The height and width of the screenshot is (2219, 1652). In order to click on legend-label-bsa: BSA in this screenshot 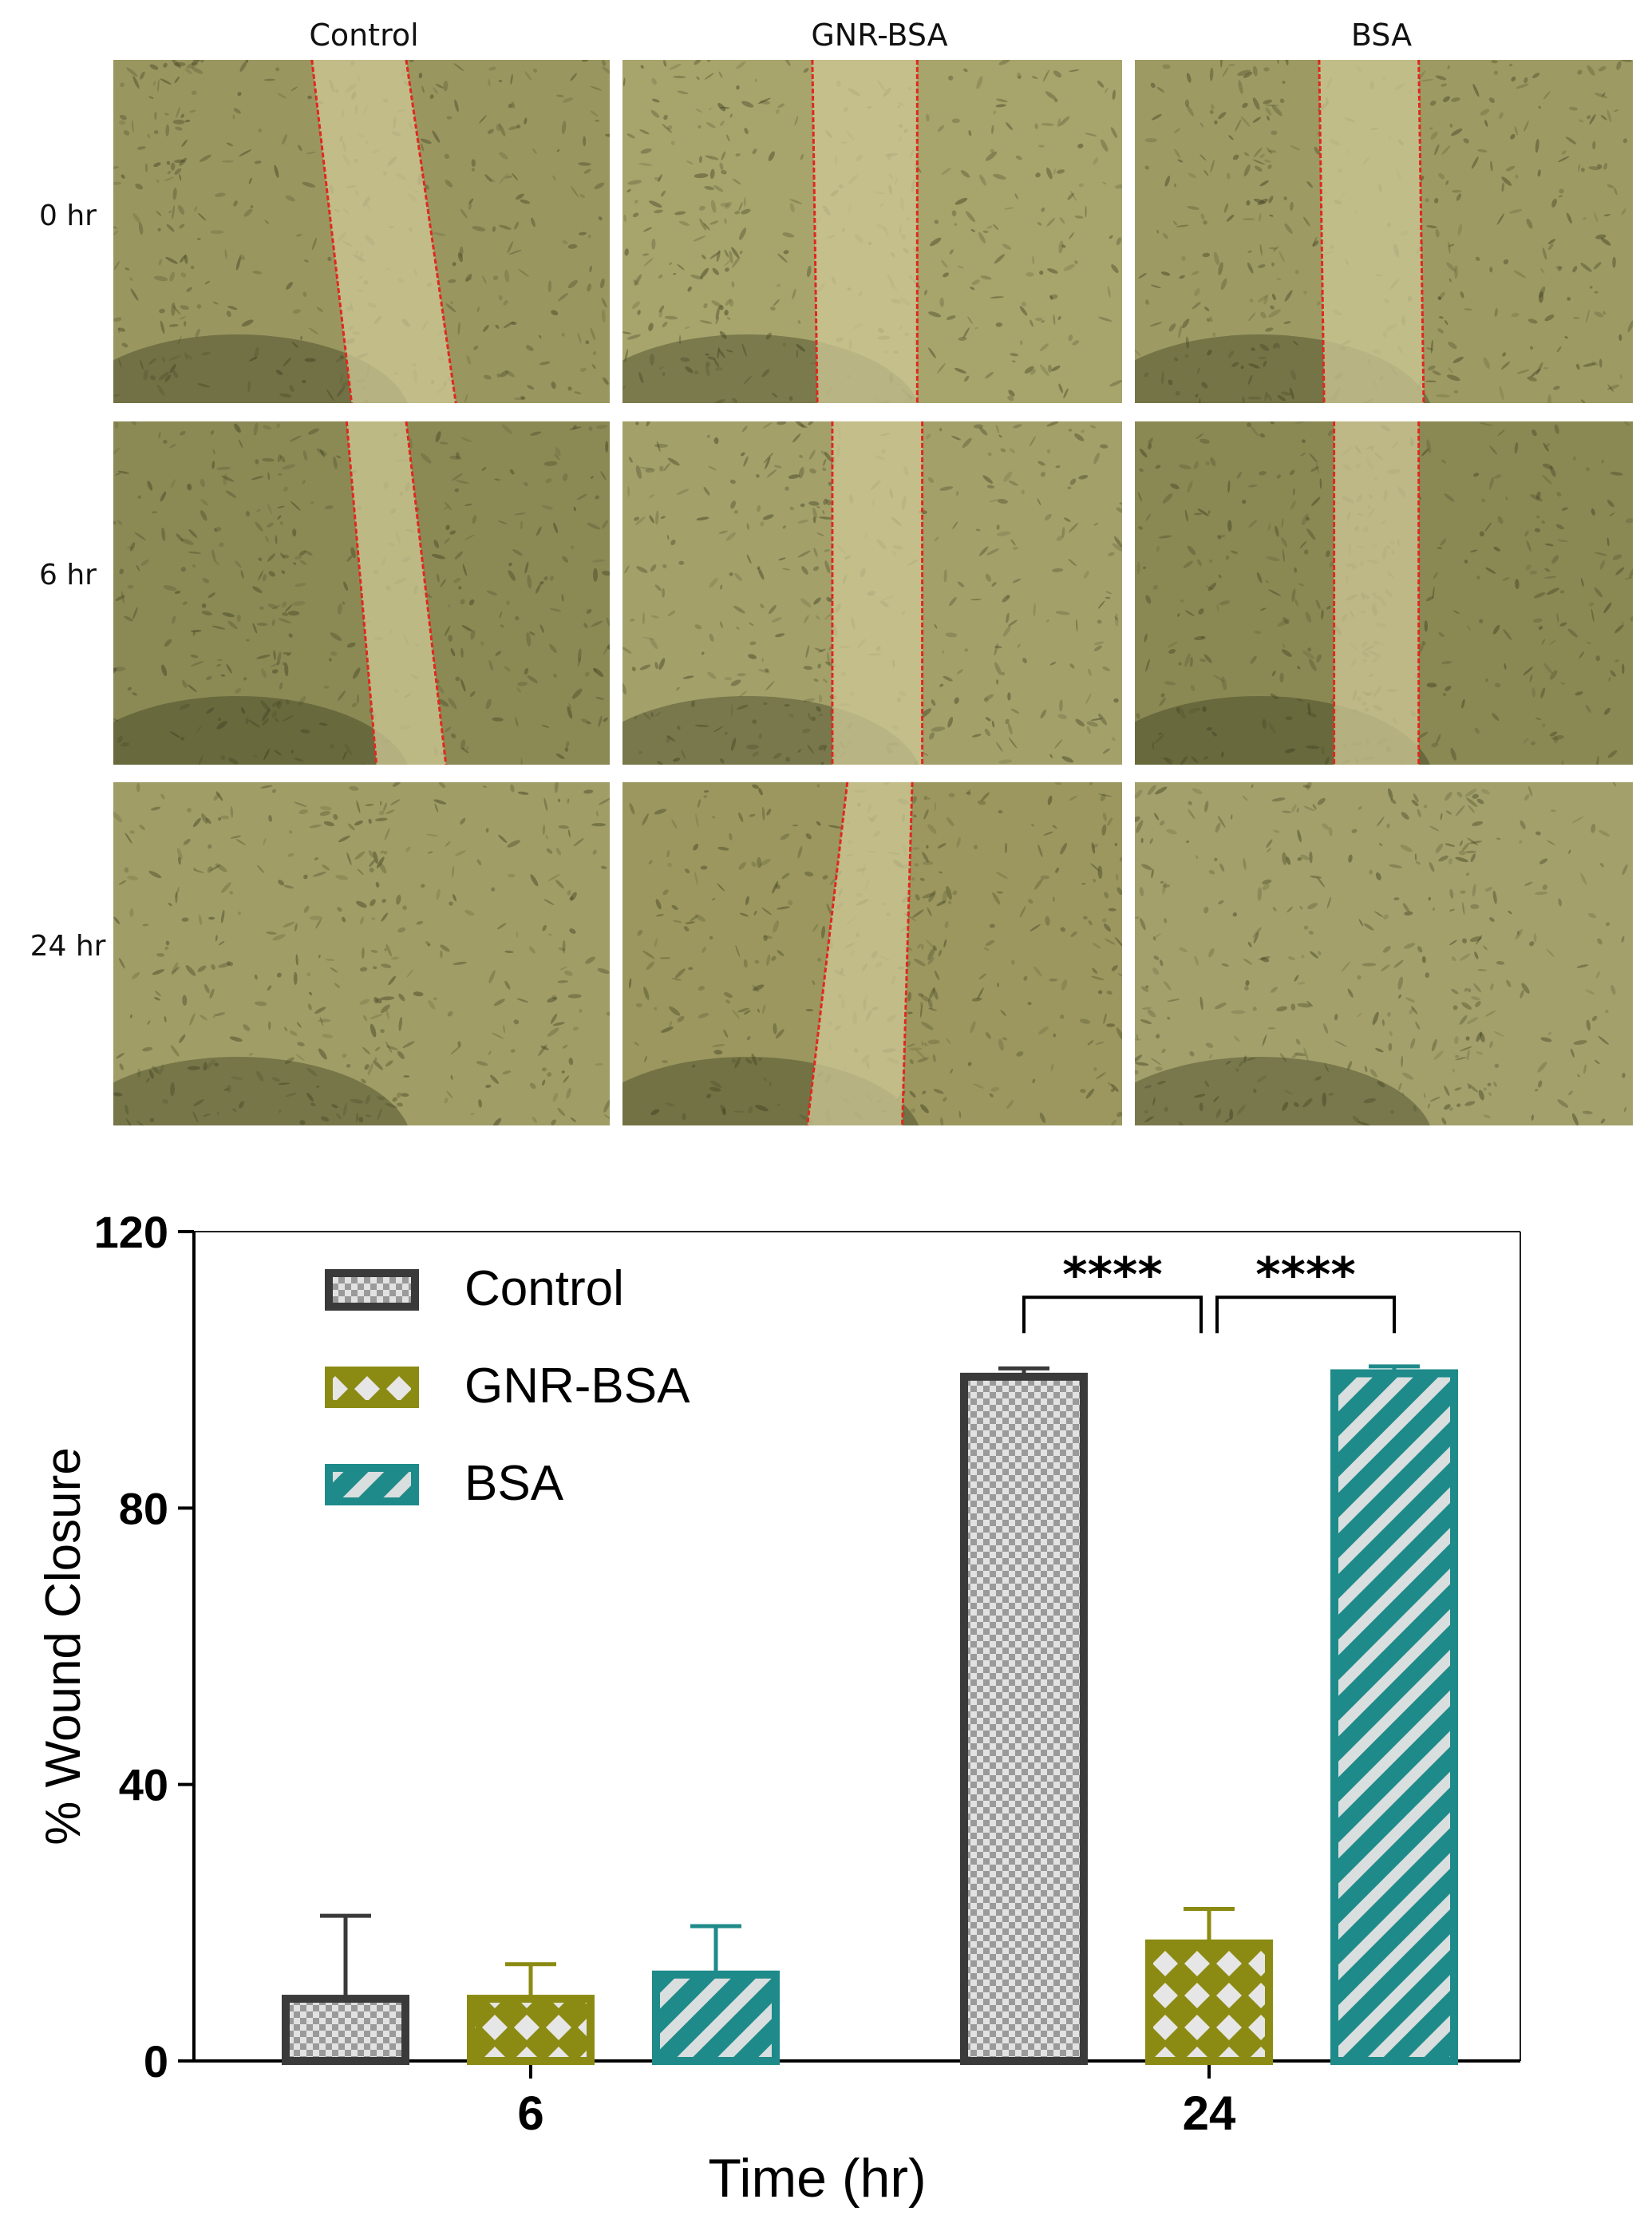, I will do `click(514, 1483)`.